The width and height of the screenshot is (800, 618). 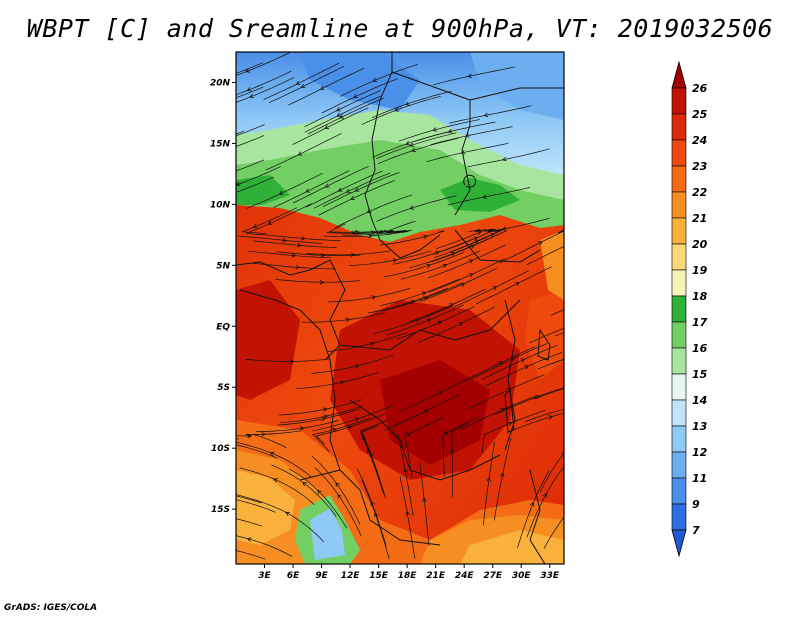 I want to click on colorbar-label: 13, so click(x=700, y=426).